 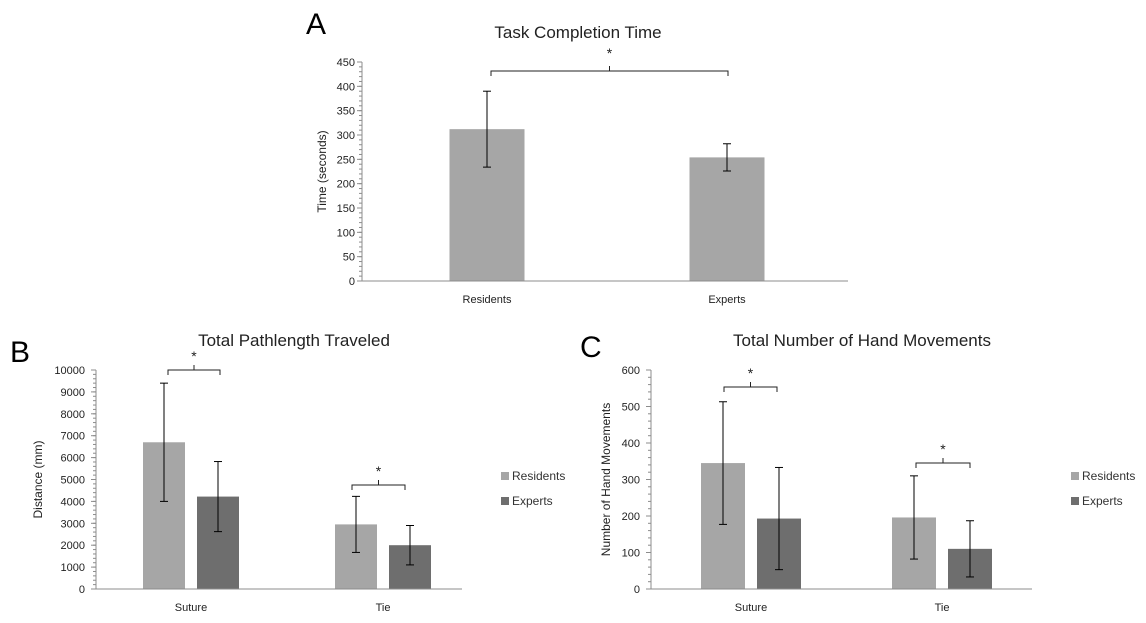 I want to click on panel-a-significance-star: *, so click(x=610, y=53).